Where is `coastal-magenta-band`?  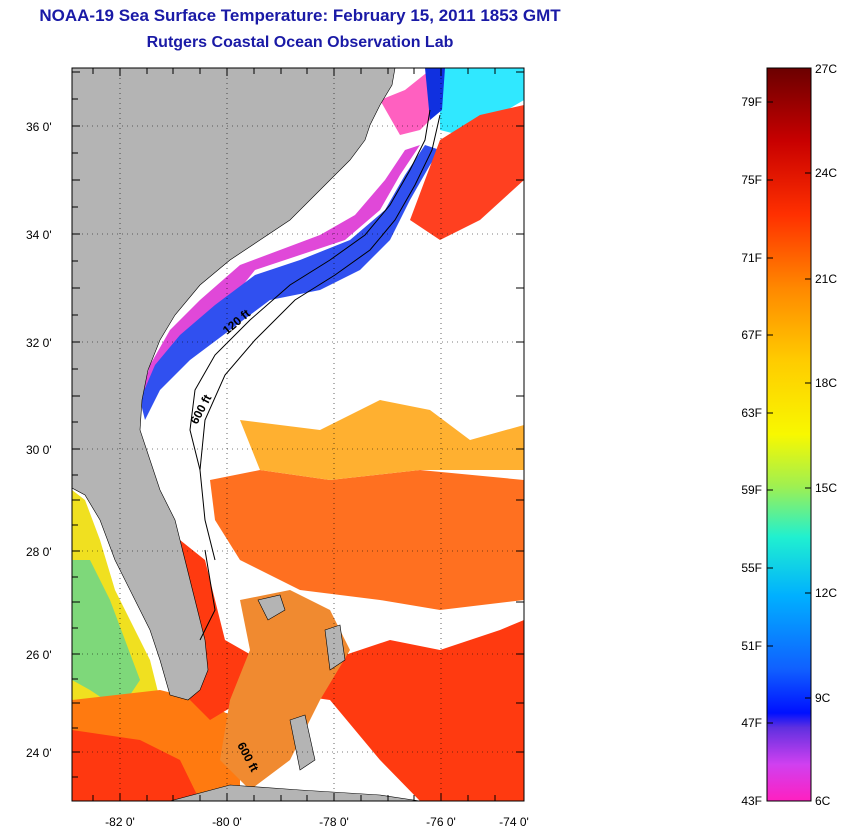
coastal-magenta-band is located at coordinates (280, 272).